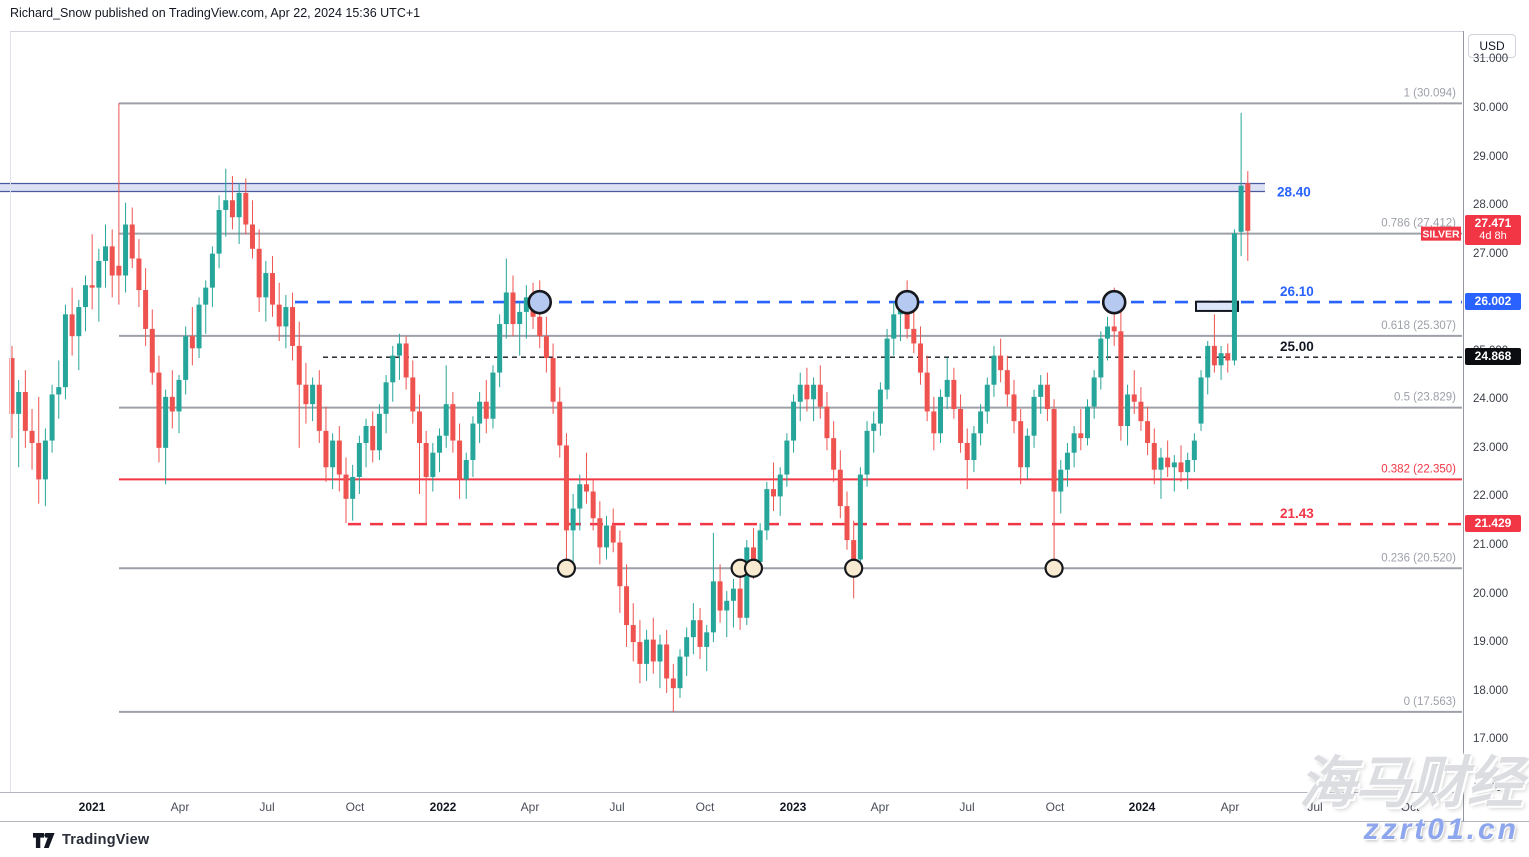 The width and height of the screenshot is (1529, 857). What do you see at coordinates (1491, 690) in the screenshot?
I see `price-axis-tick: 18.000` at bounding box center [1491, 690].